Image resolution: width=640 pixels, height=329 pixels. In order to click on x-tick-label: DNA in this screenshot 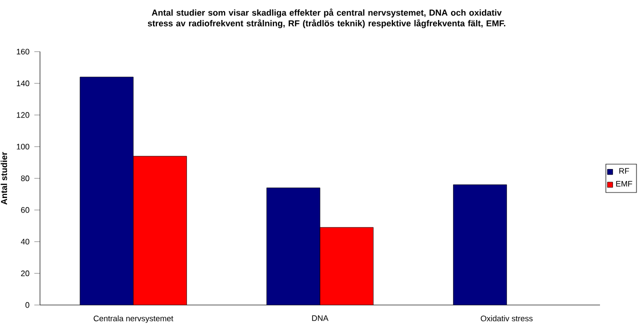, I will do `click(320, 318)`.